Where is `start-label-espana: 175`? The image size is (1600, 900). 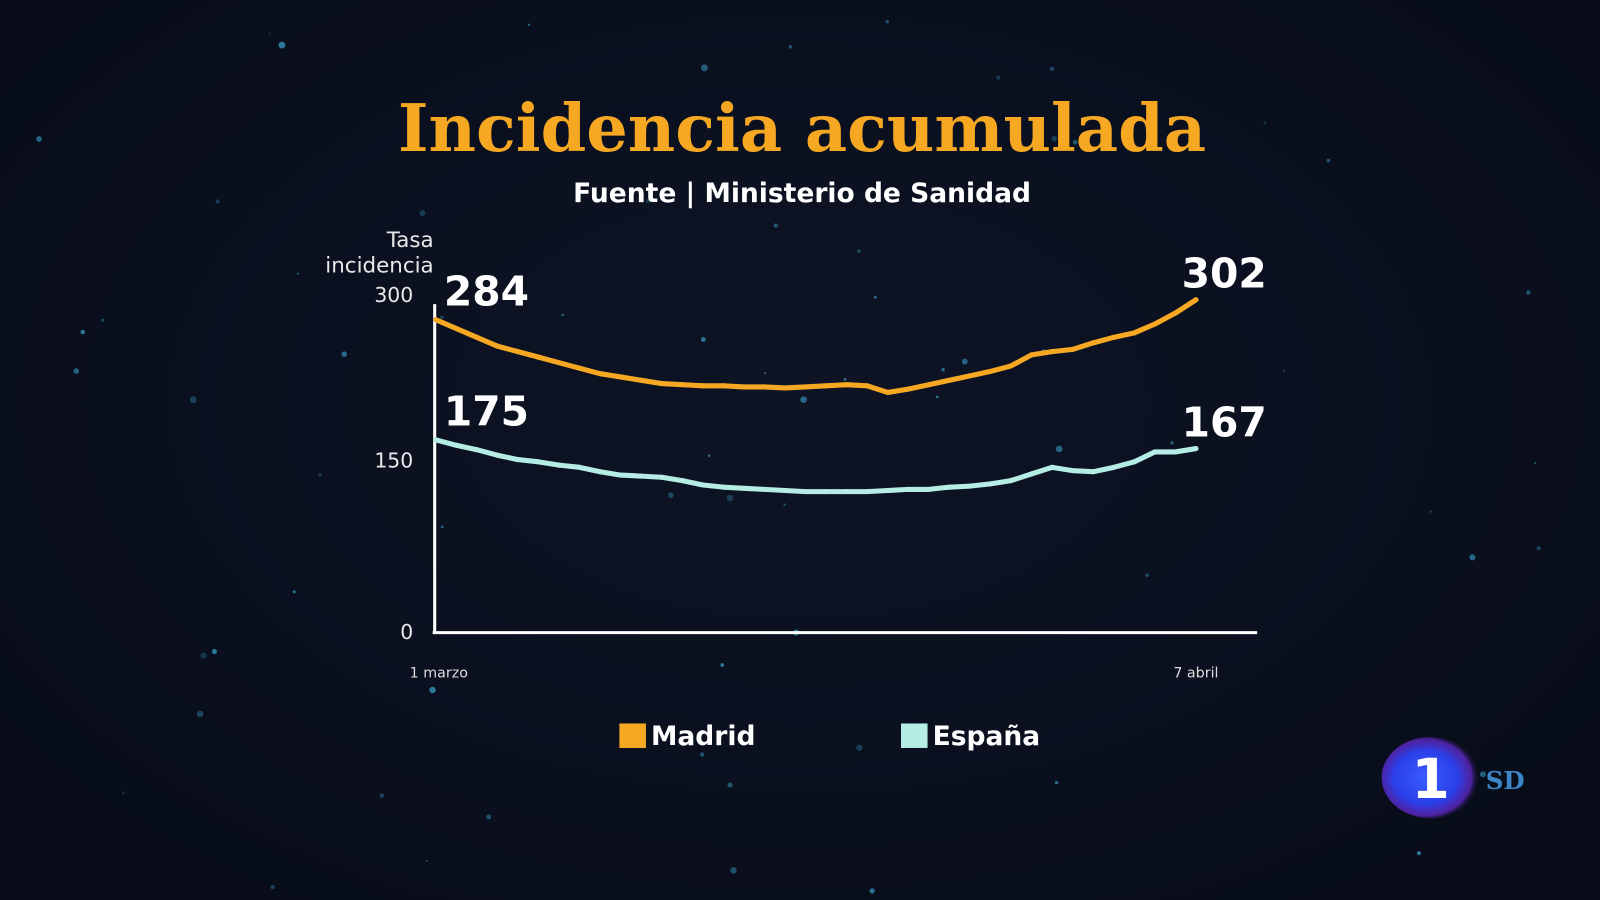 start-label-espana: 175 is located at coordinates (486, 412).